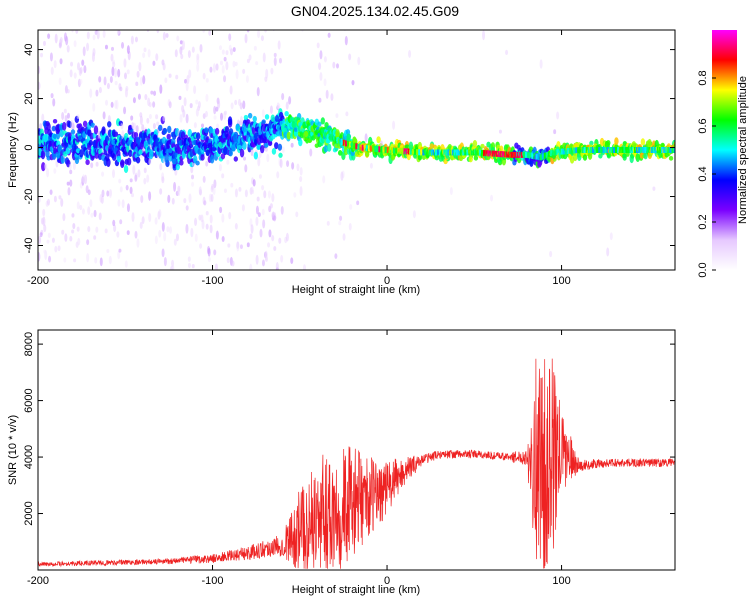 The height and width of the screenshot is (600, 750). I want to click on y-tick-label: -20, so click(29, 197).